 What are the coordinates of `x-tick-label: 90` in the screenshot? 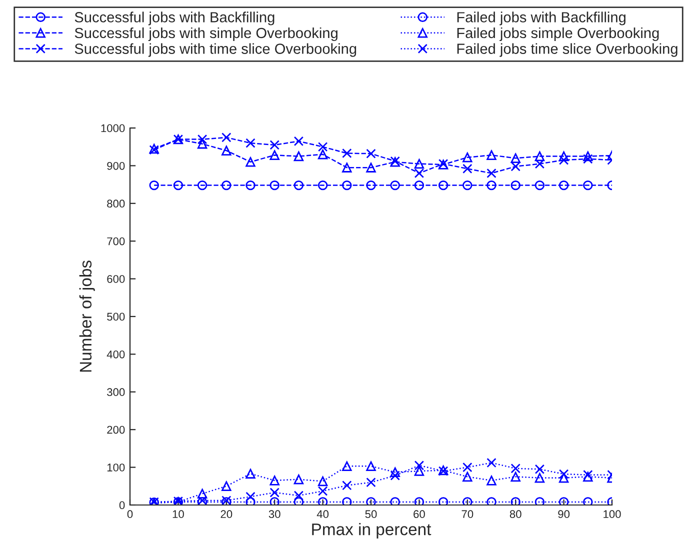 It's located at (564, 514).